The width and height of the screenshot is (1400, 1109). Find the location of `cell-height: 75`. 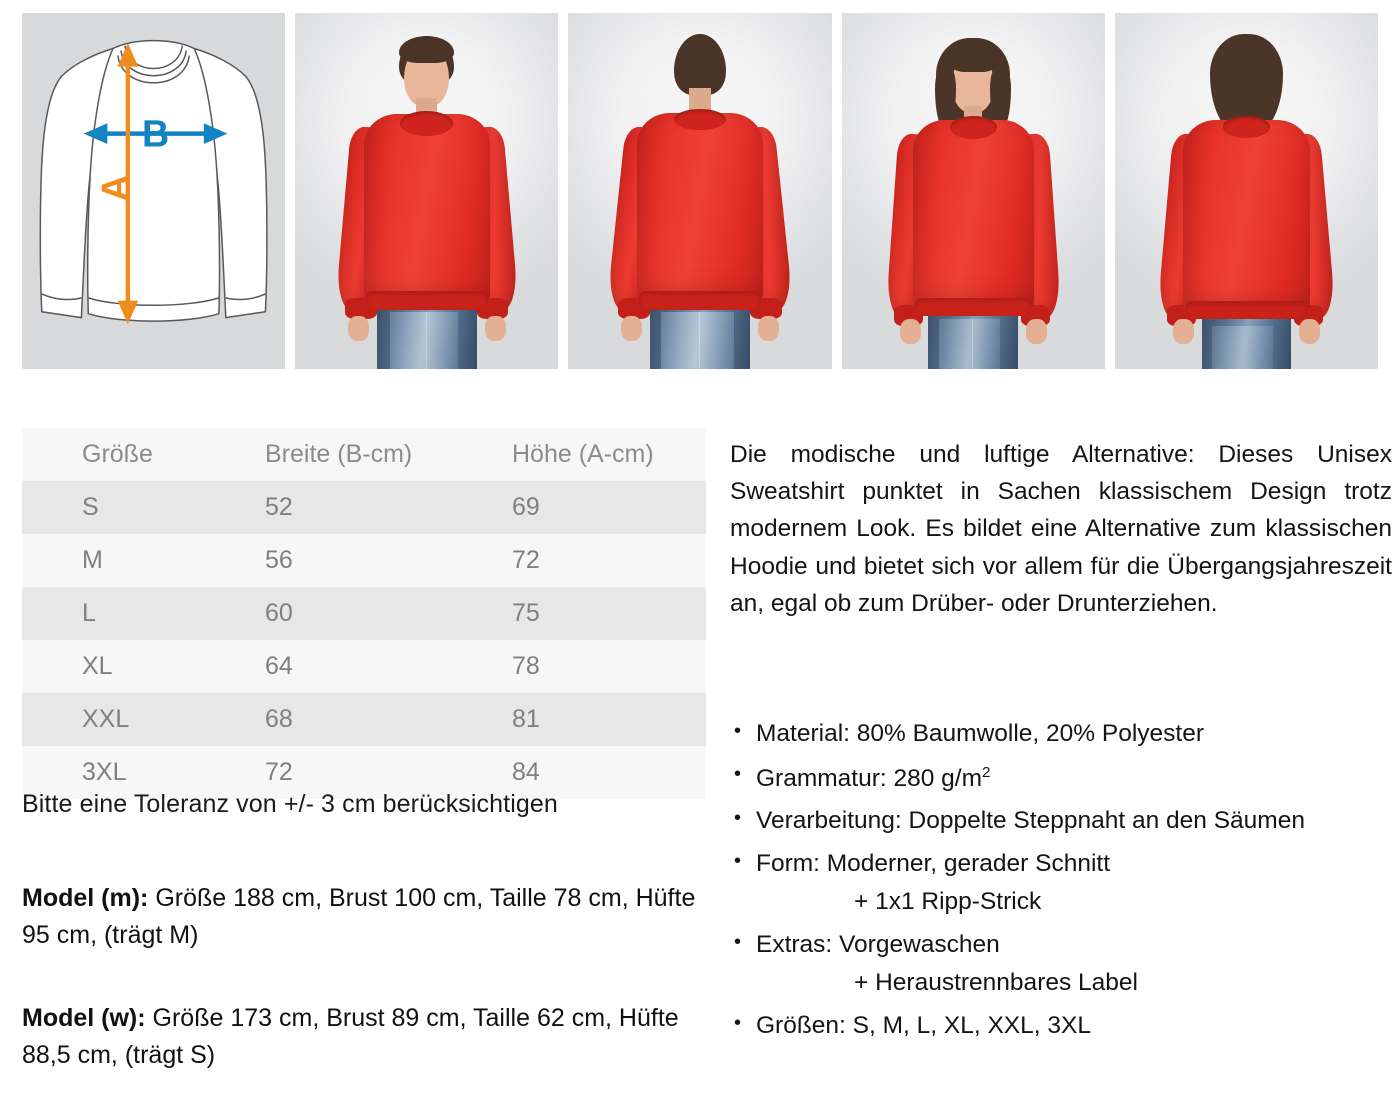

cell-height: 75 is located at coordinates (526, 613).